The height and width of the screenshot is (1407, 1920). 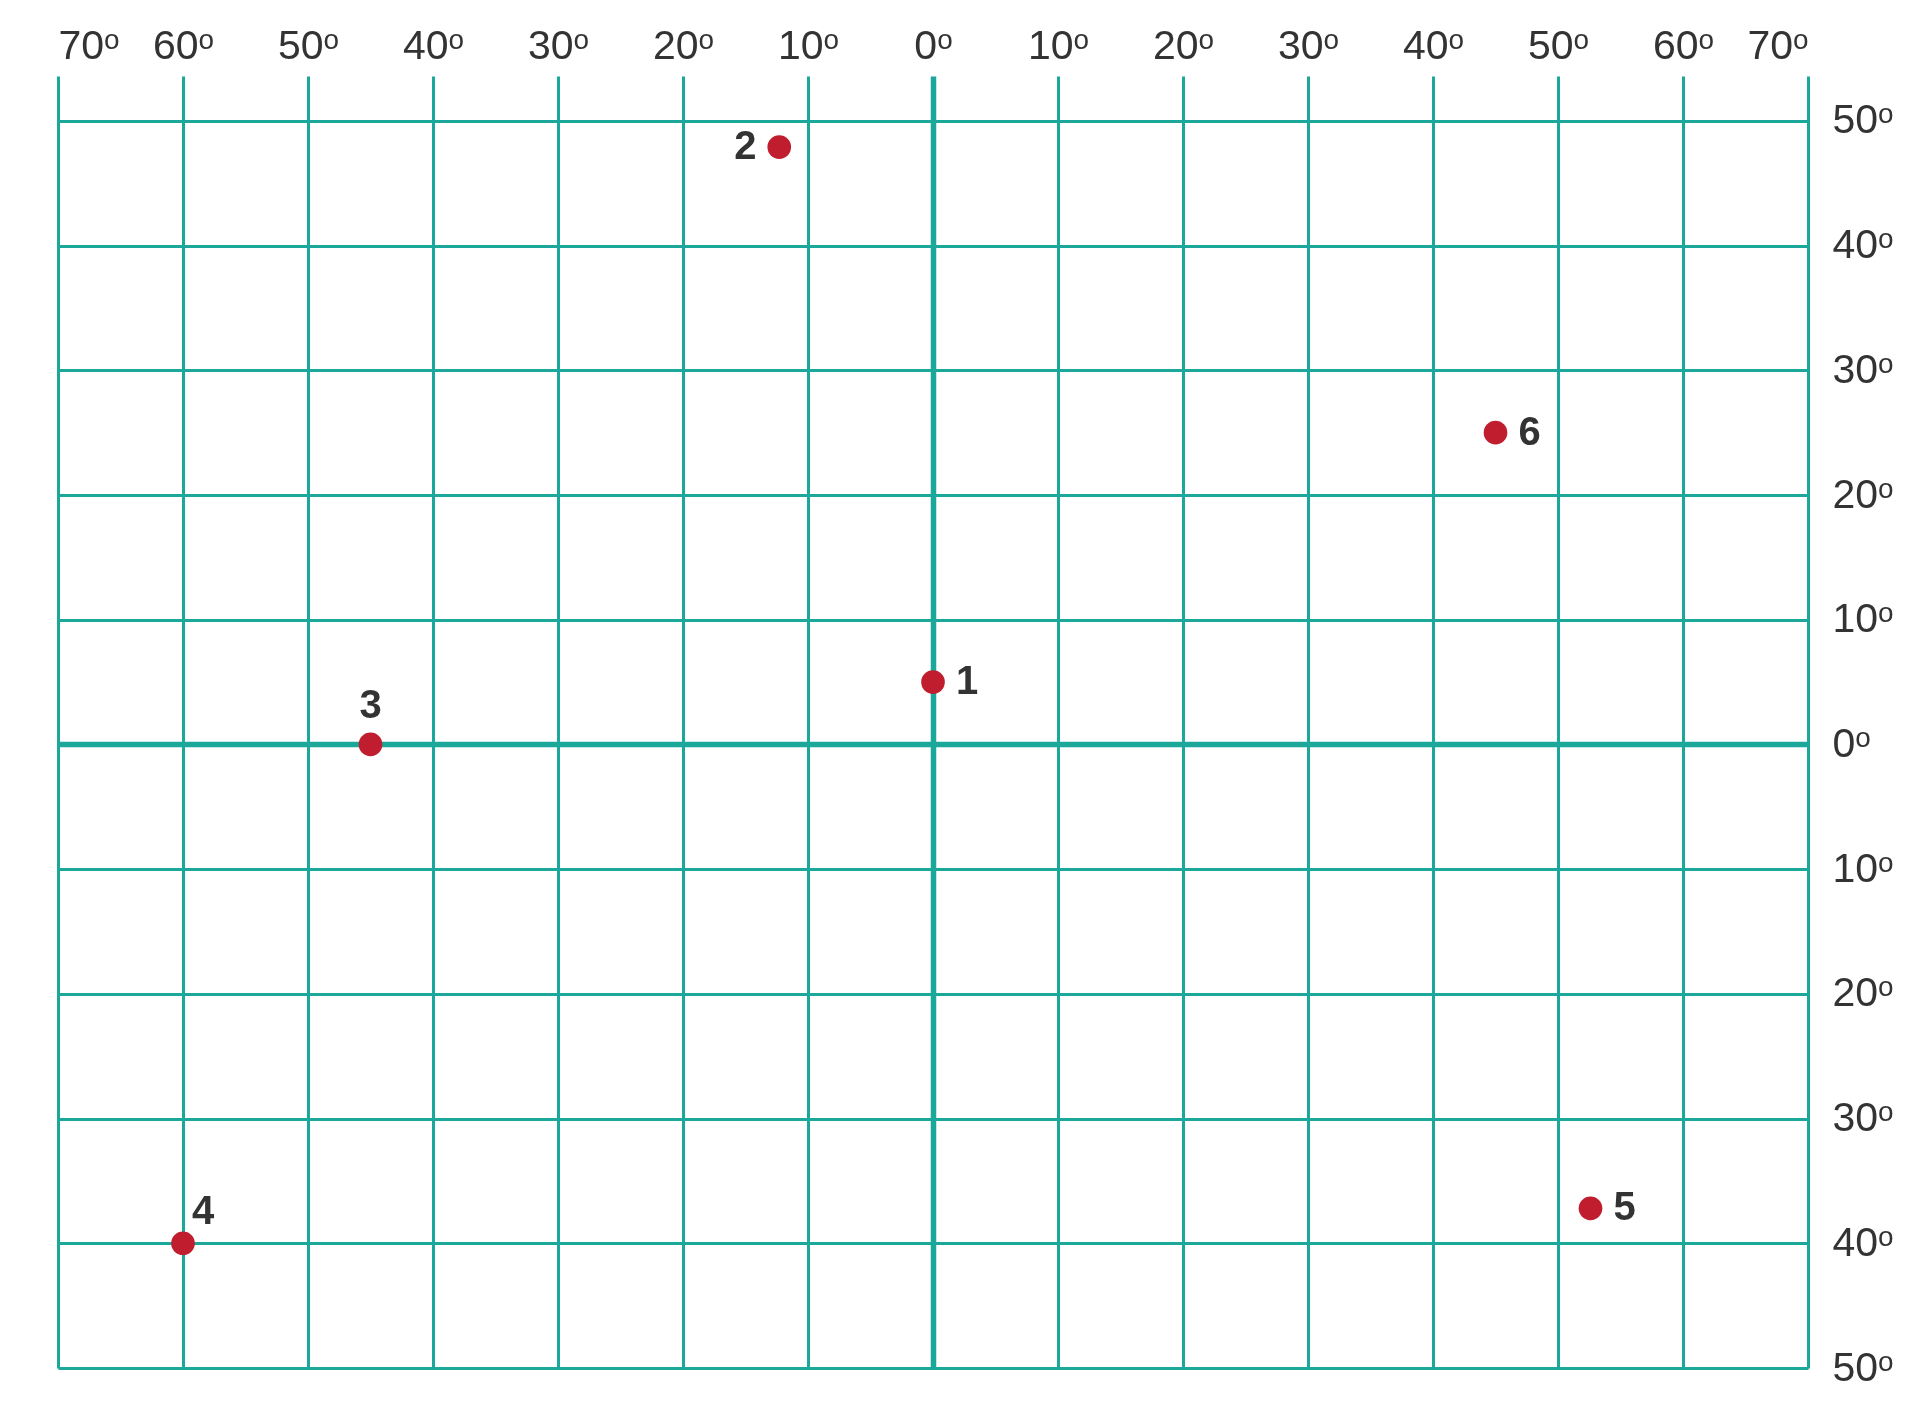 I want to click on annotation: 6, so click(x=1529, y=430).